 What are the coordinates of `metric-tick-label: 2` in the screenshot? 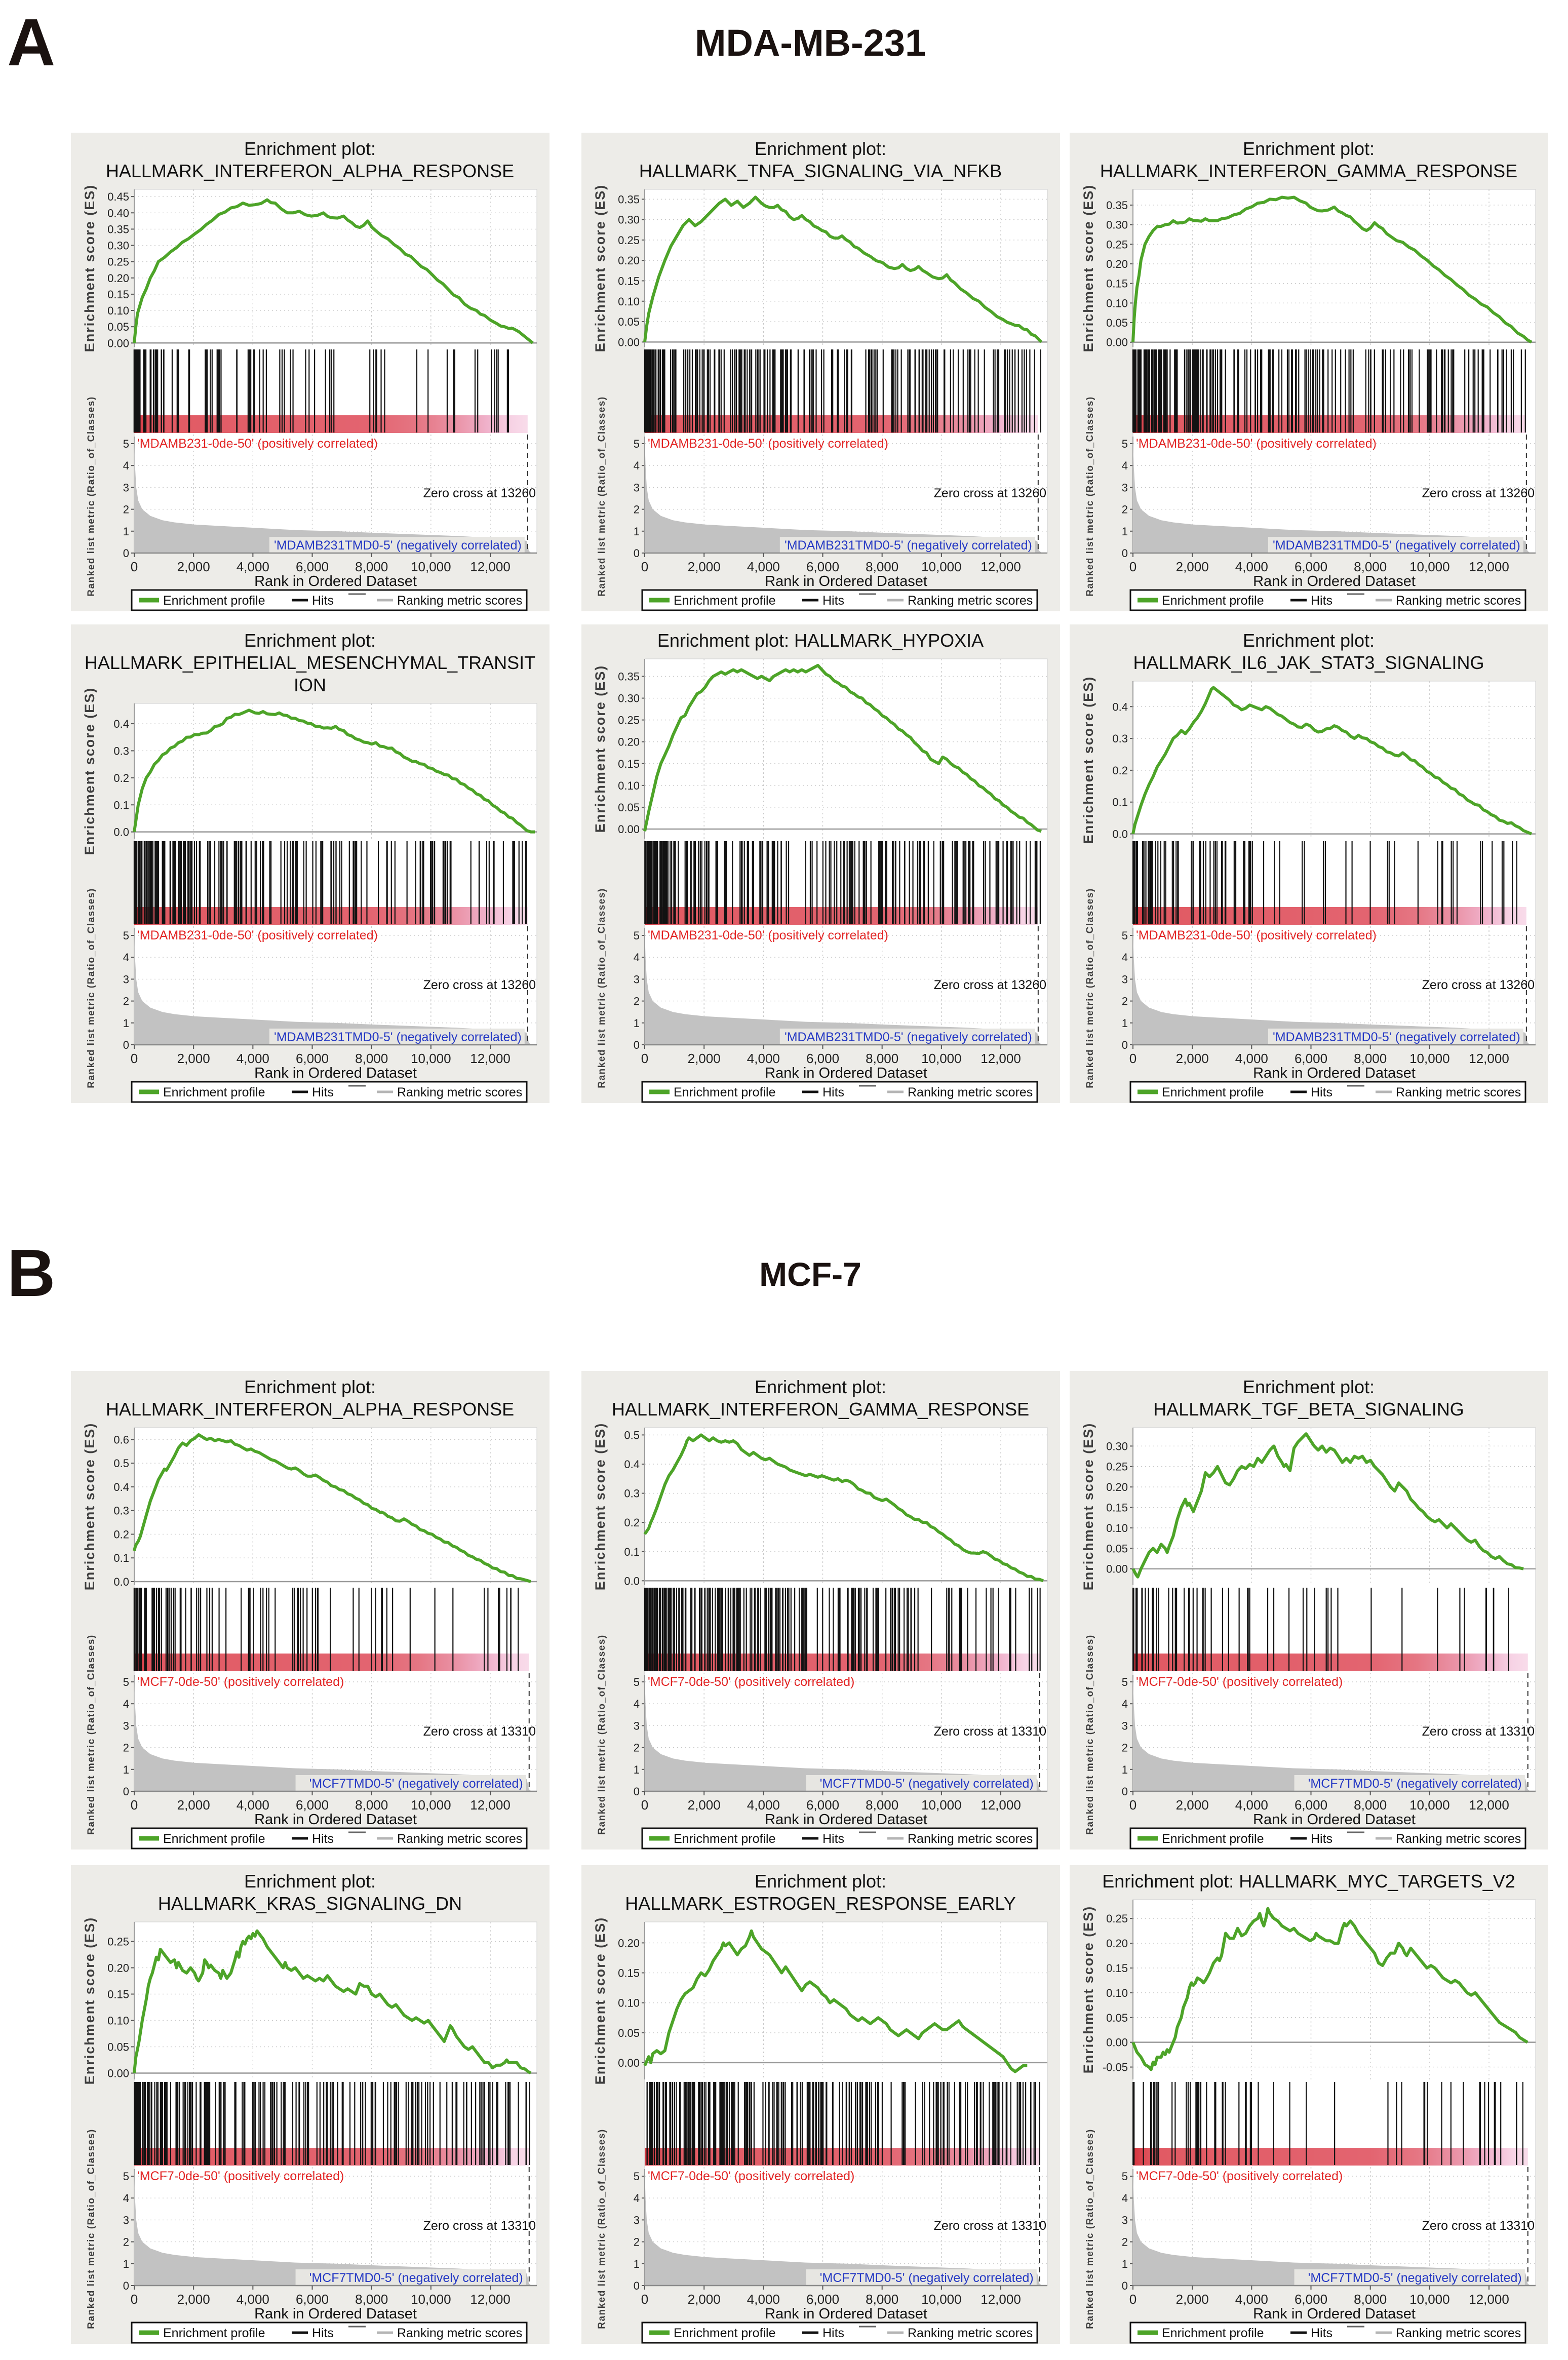 It's located at (126, 510).